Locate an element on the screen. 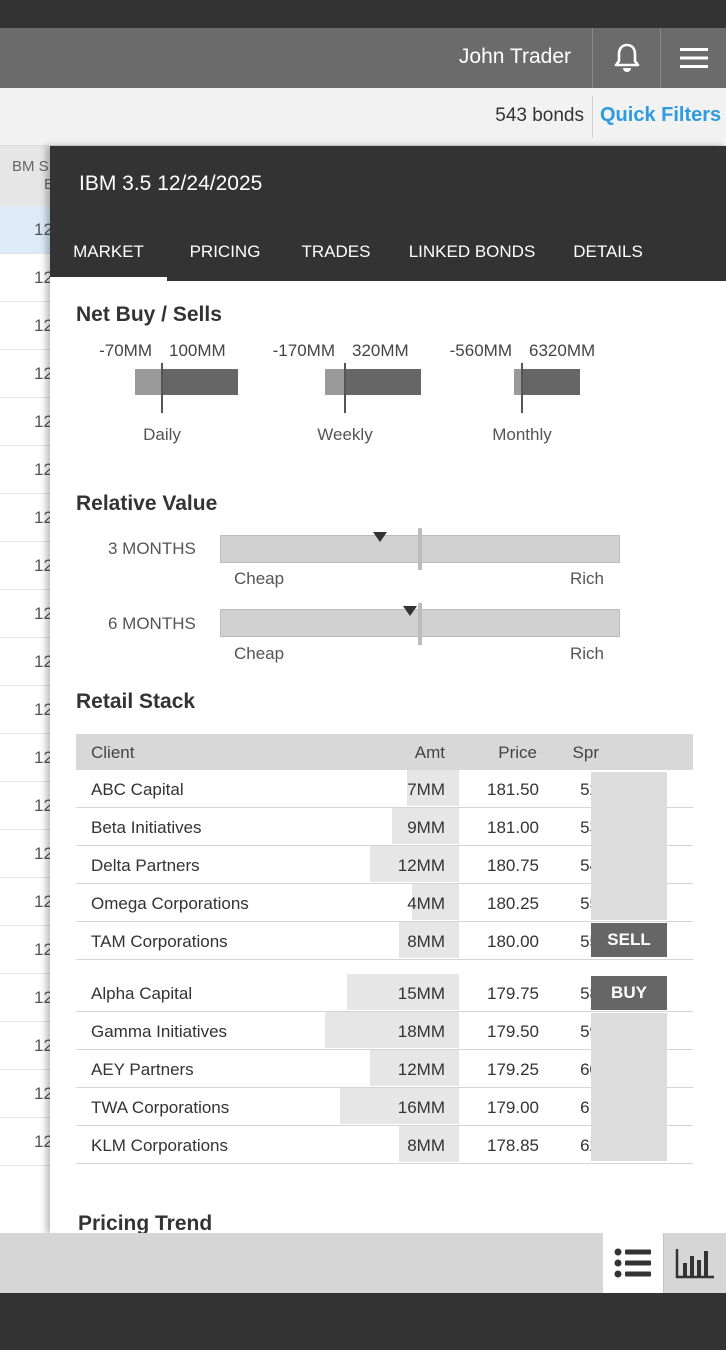  background-table-header: BM S B is located at coordinates (25, 176).